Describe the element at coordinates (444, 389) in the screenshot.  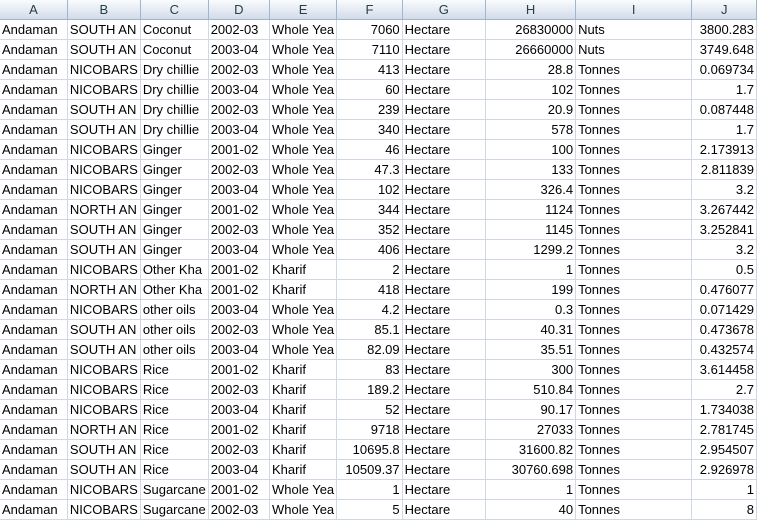
I see `cell-g19: Hectare` at that location.